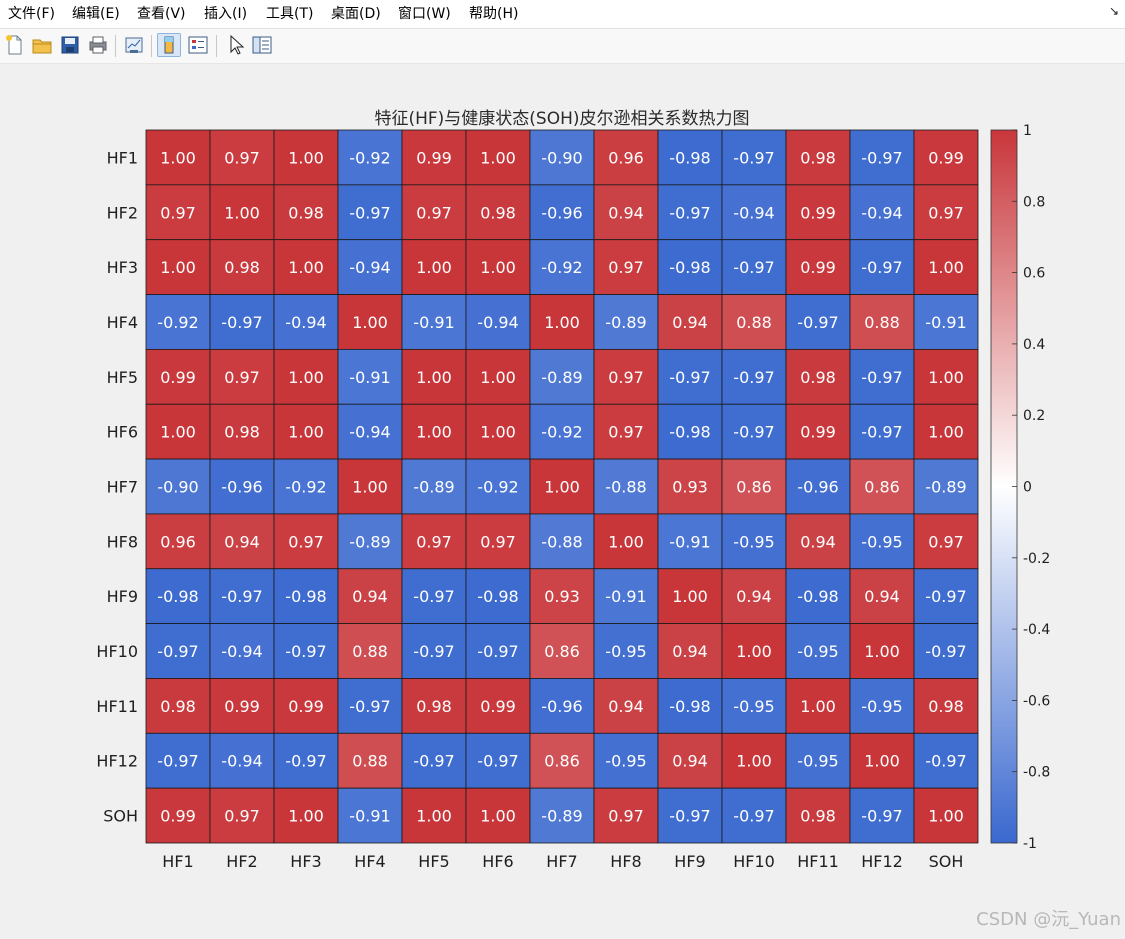 Image resolution: width=1125 pixels, height=939 pixels. Describe the element at coordinates (818, 486) in the screenshot. I see `heatmap-cell-HF7-HF11` at that location.